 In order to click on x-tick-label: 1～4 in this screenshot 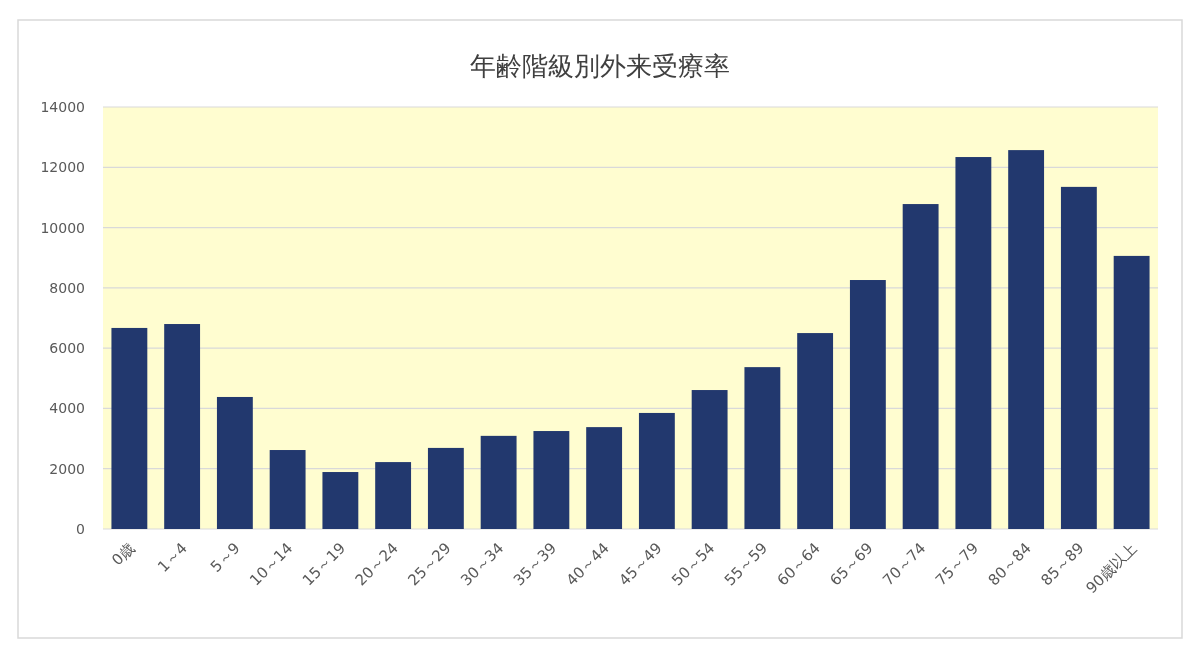, I will do `click(172, 557)`.